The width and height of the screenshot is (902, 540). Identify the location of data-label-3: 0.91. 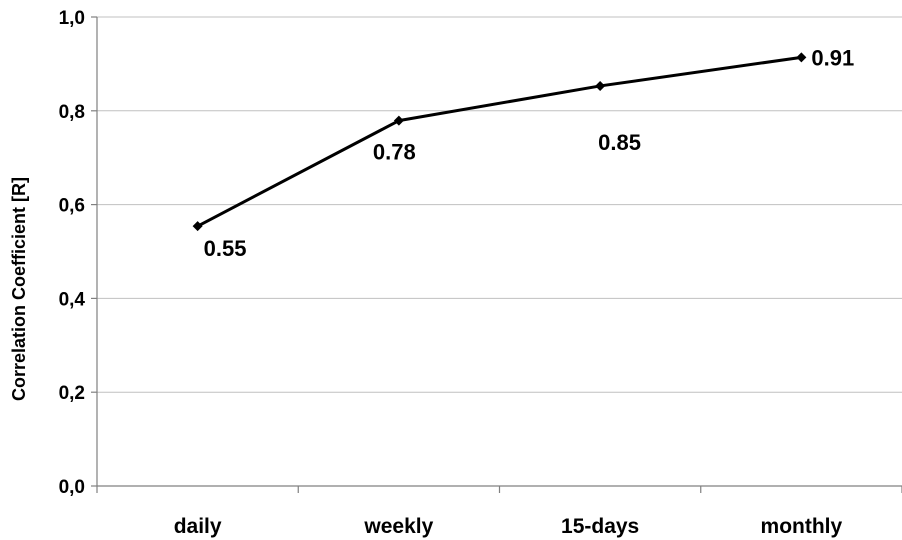
(832, 57).